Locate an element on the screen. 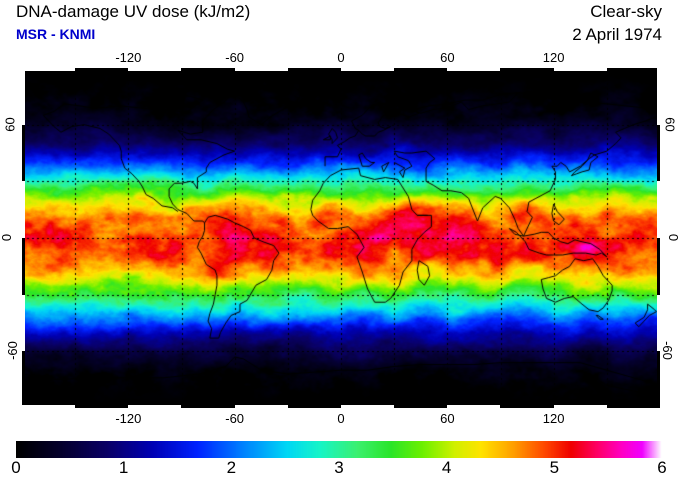  colorbar-tick-label: 0 is located at coordinates (16, 467).